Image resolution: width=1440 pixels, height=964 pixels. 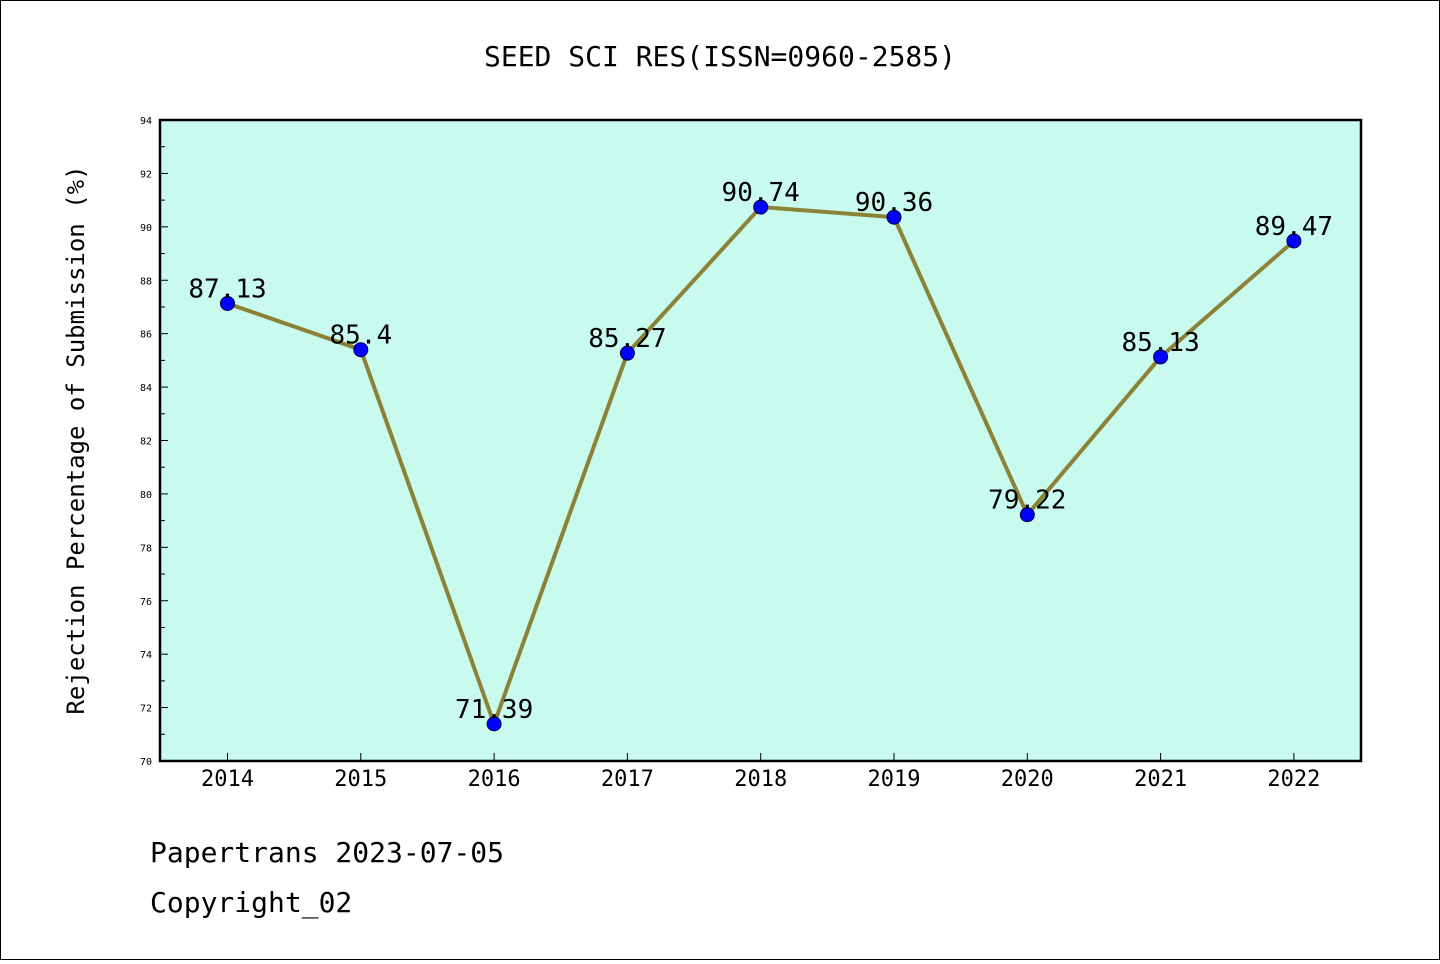 I want to click on data-label: 85.13, so click(x=1160, y=343).